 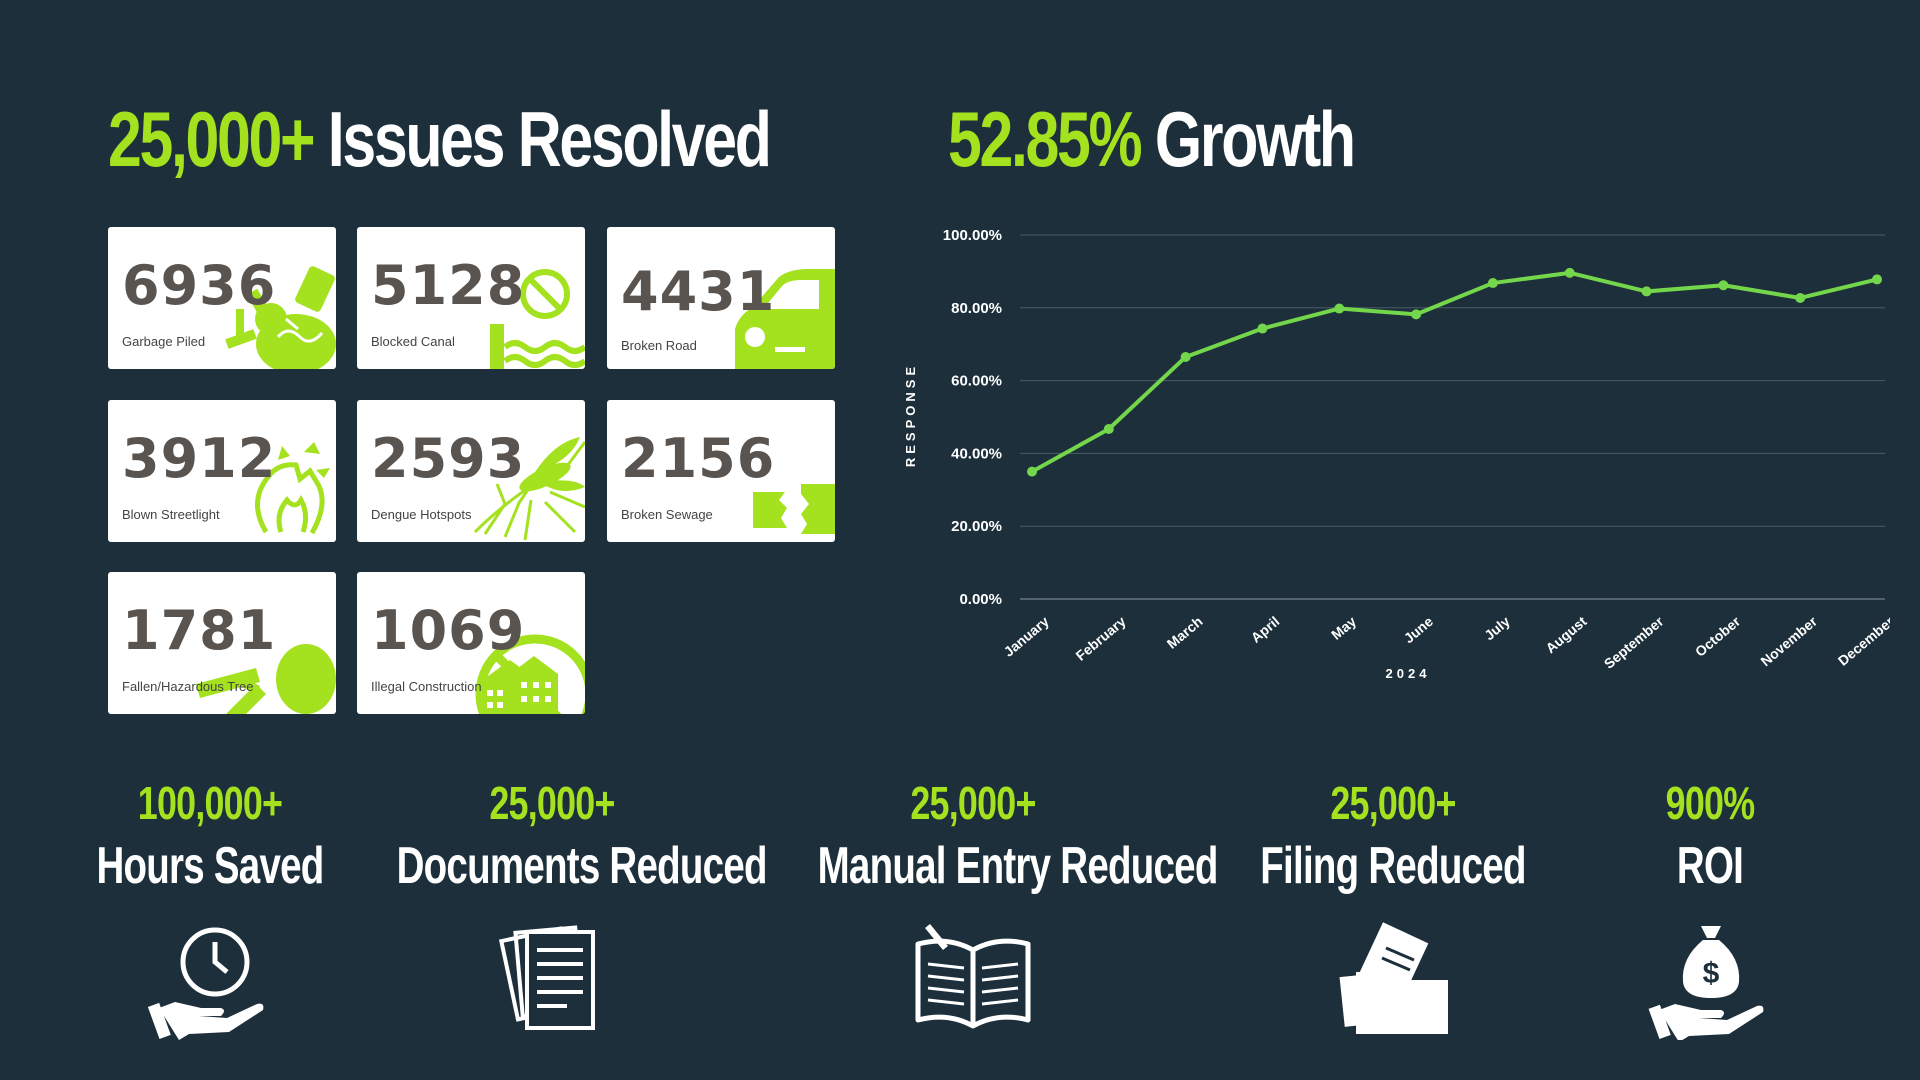 What do you see at coordinates (555, 903) in the screenshot?
I see `stat-documents-reduced: 25,000+ Documents Reduced` at bounding box center [555, 903].